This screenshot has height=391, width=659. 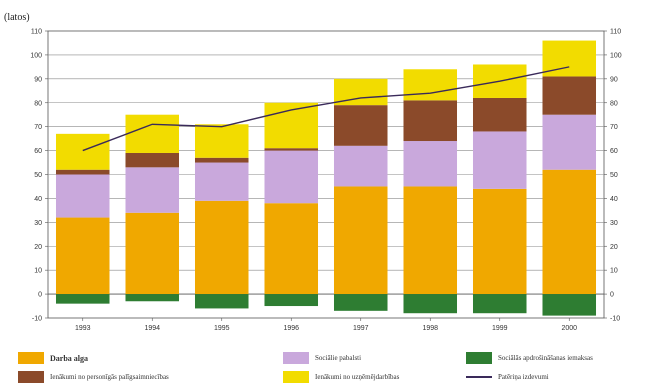 I want to click on y-tick-label-left: 80, so click(x=38, y=103).